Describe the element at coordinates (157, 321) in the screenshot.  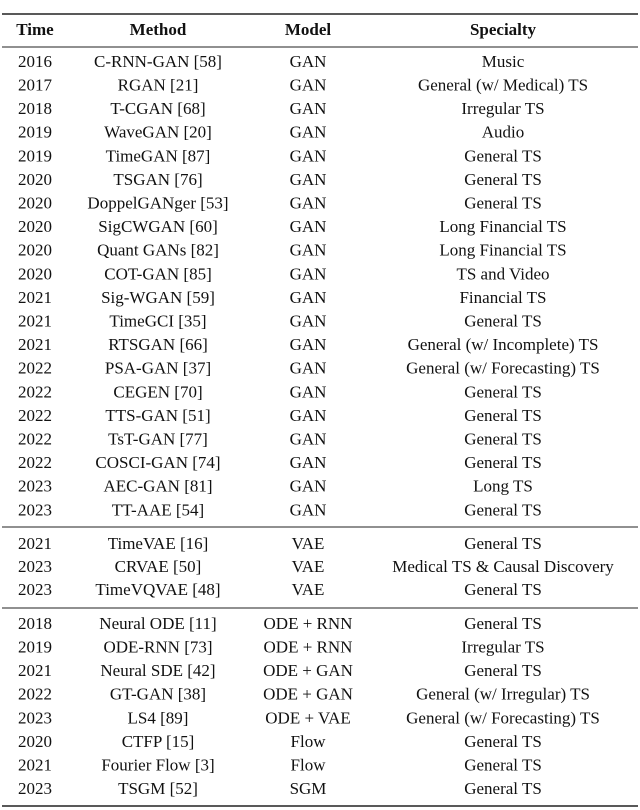
I see `cell: TimeGCI [35]` at that location.